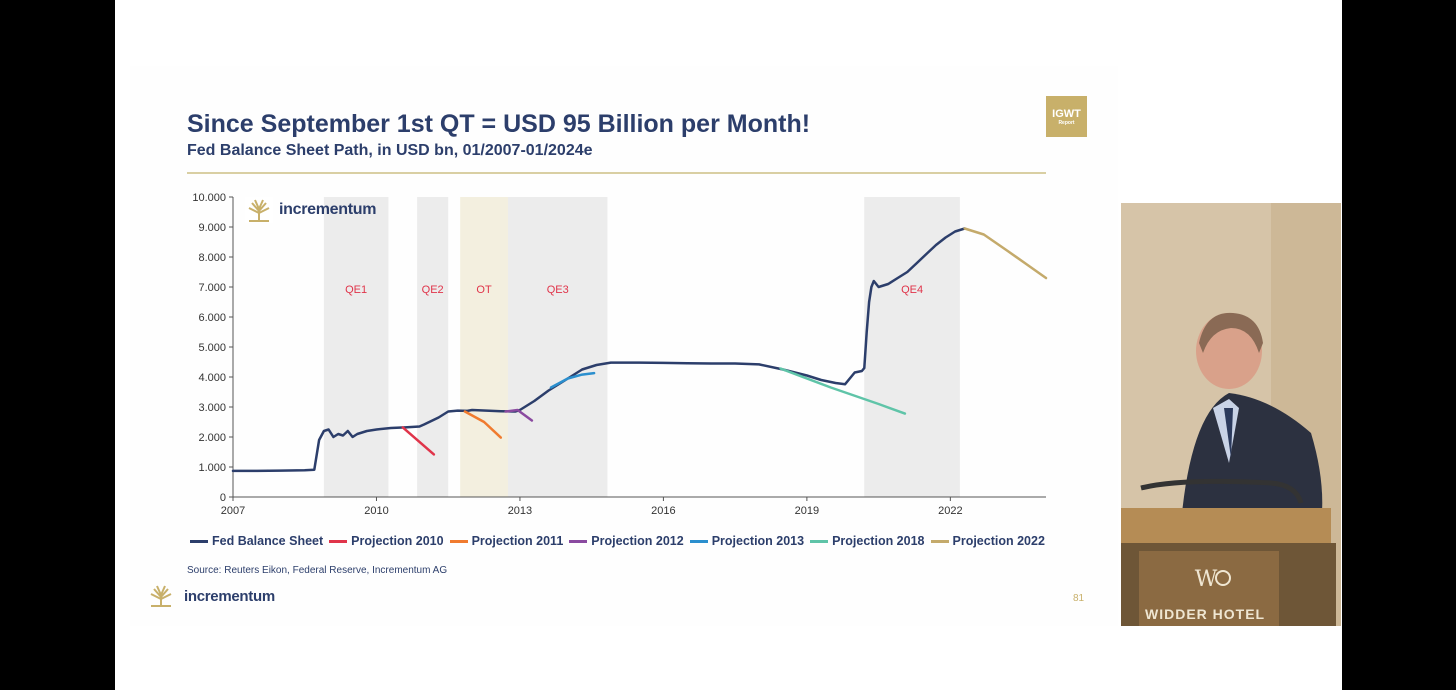  I want to click on shaded-period-qe2, so click(433, 347).